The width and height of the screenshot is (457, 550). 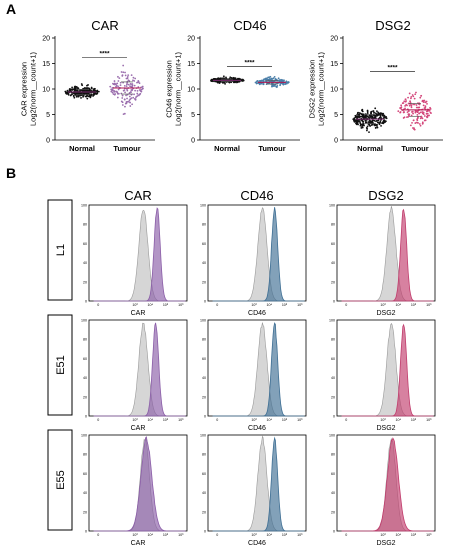 What do you see at coordinates (382, 375) in the screenshot?
I see `histogram-e51-dsg2: 0 20 40 60 80 100 0 10³ 10⁴ 10⁵ 10⁶ DSG2` at bounding box center [382, 375].